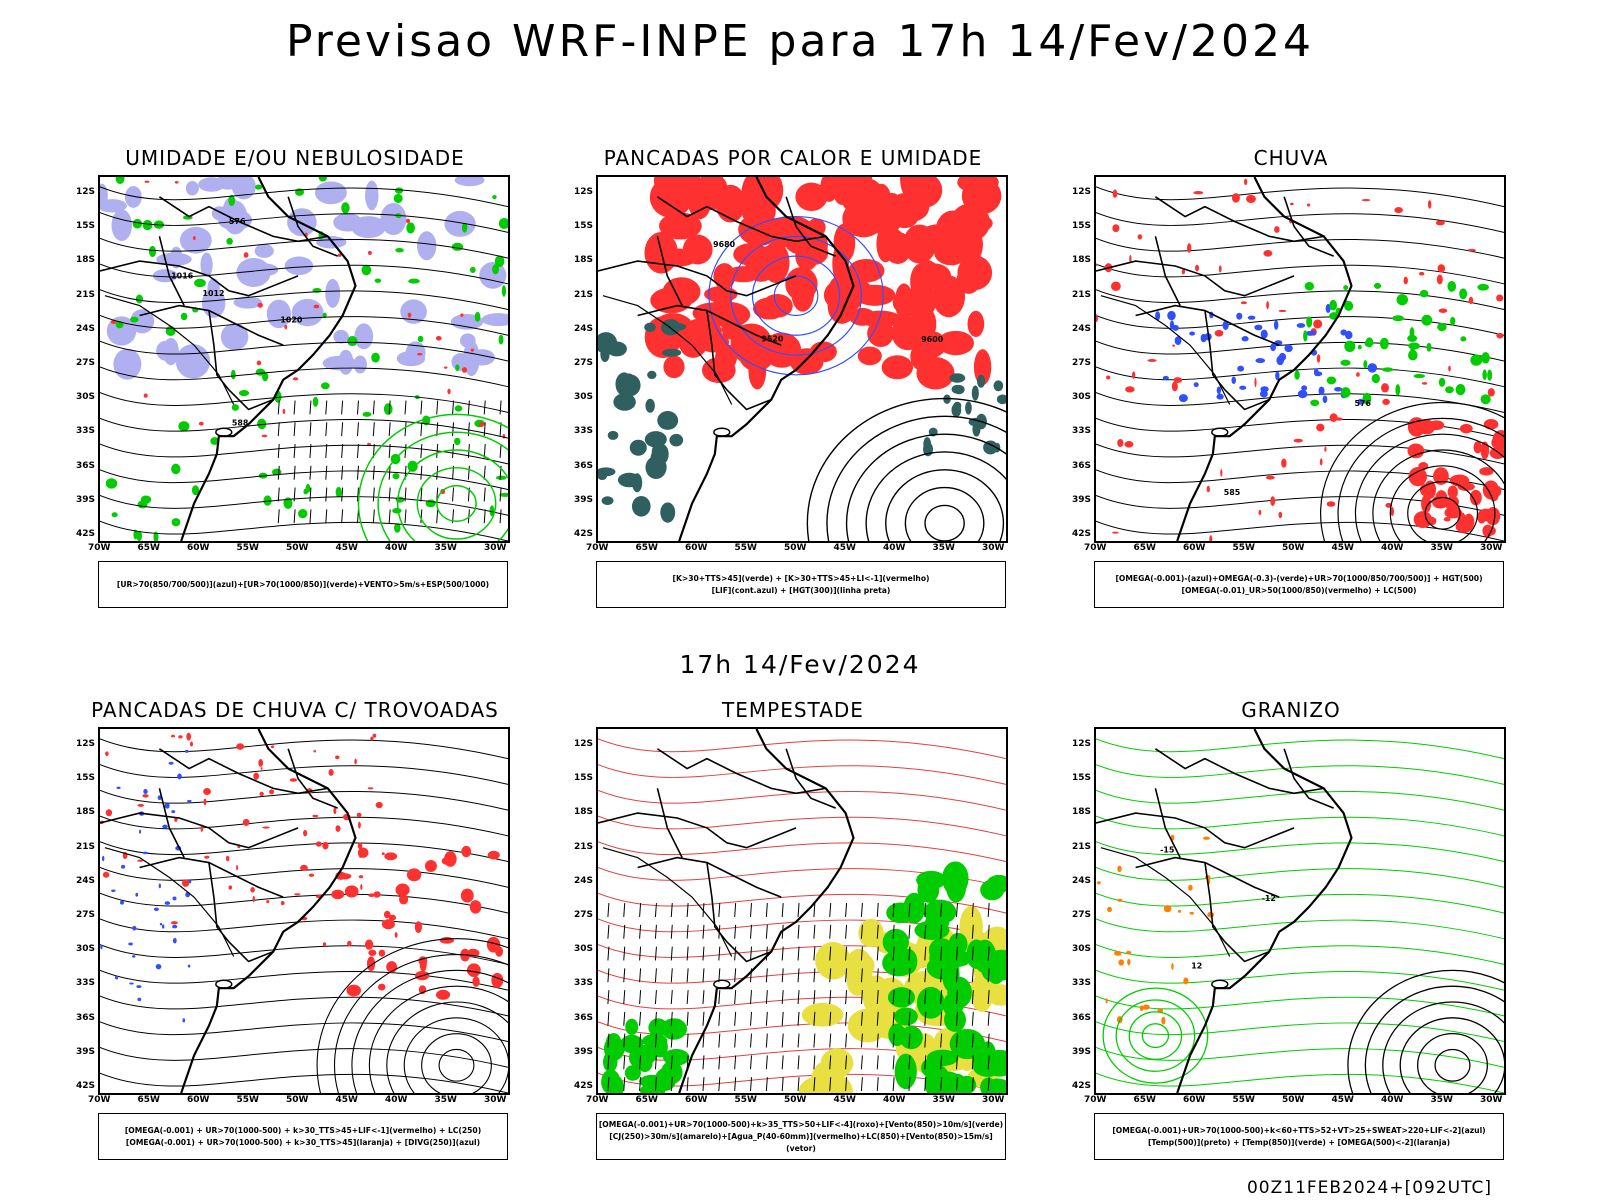 The height and width of the screenshot is (1200, 1600). Describe the element at coordinates (1443, 1047) in the screenshot. I see `temp500-contour` at that location.